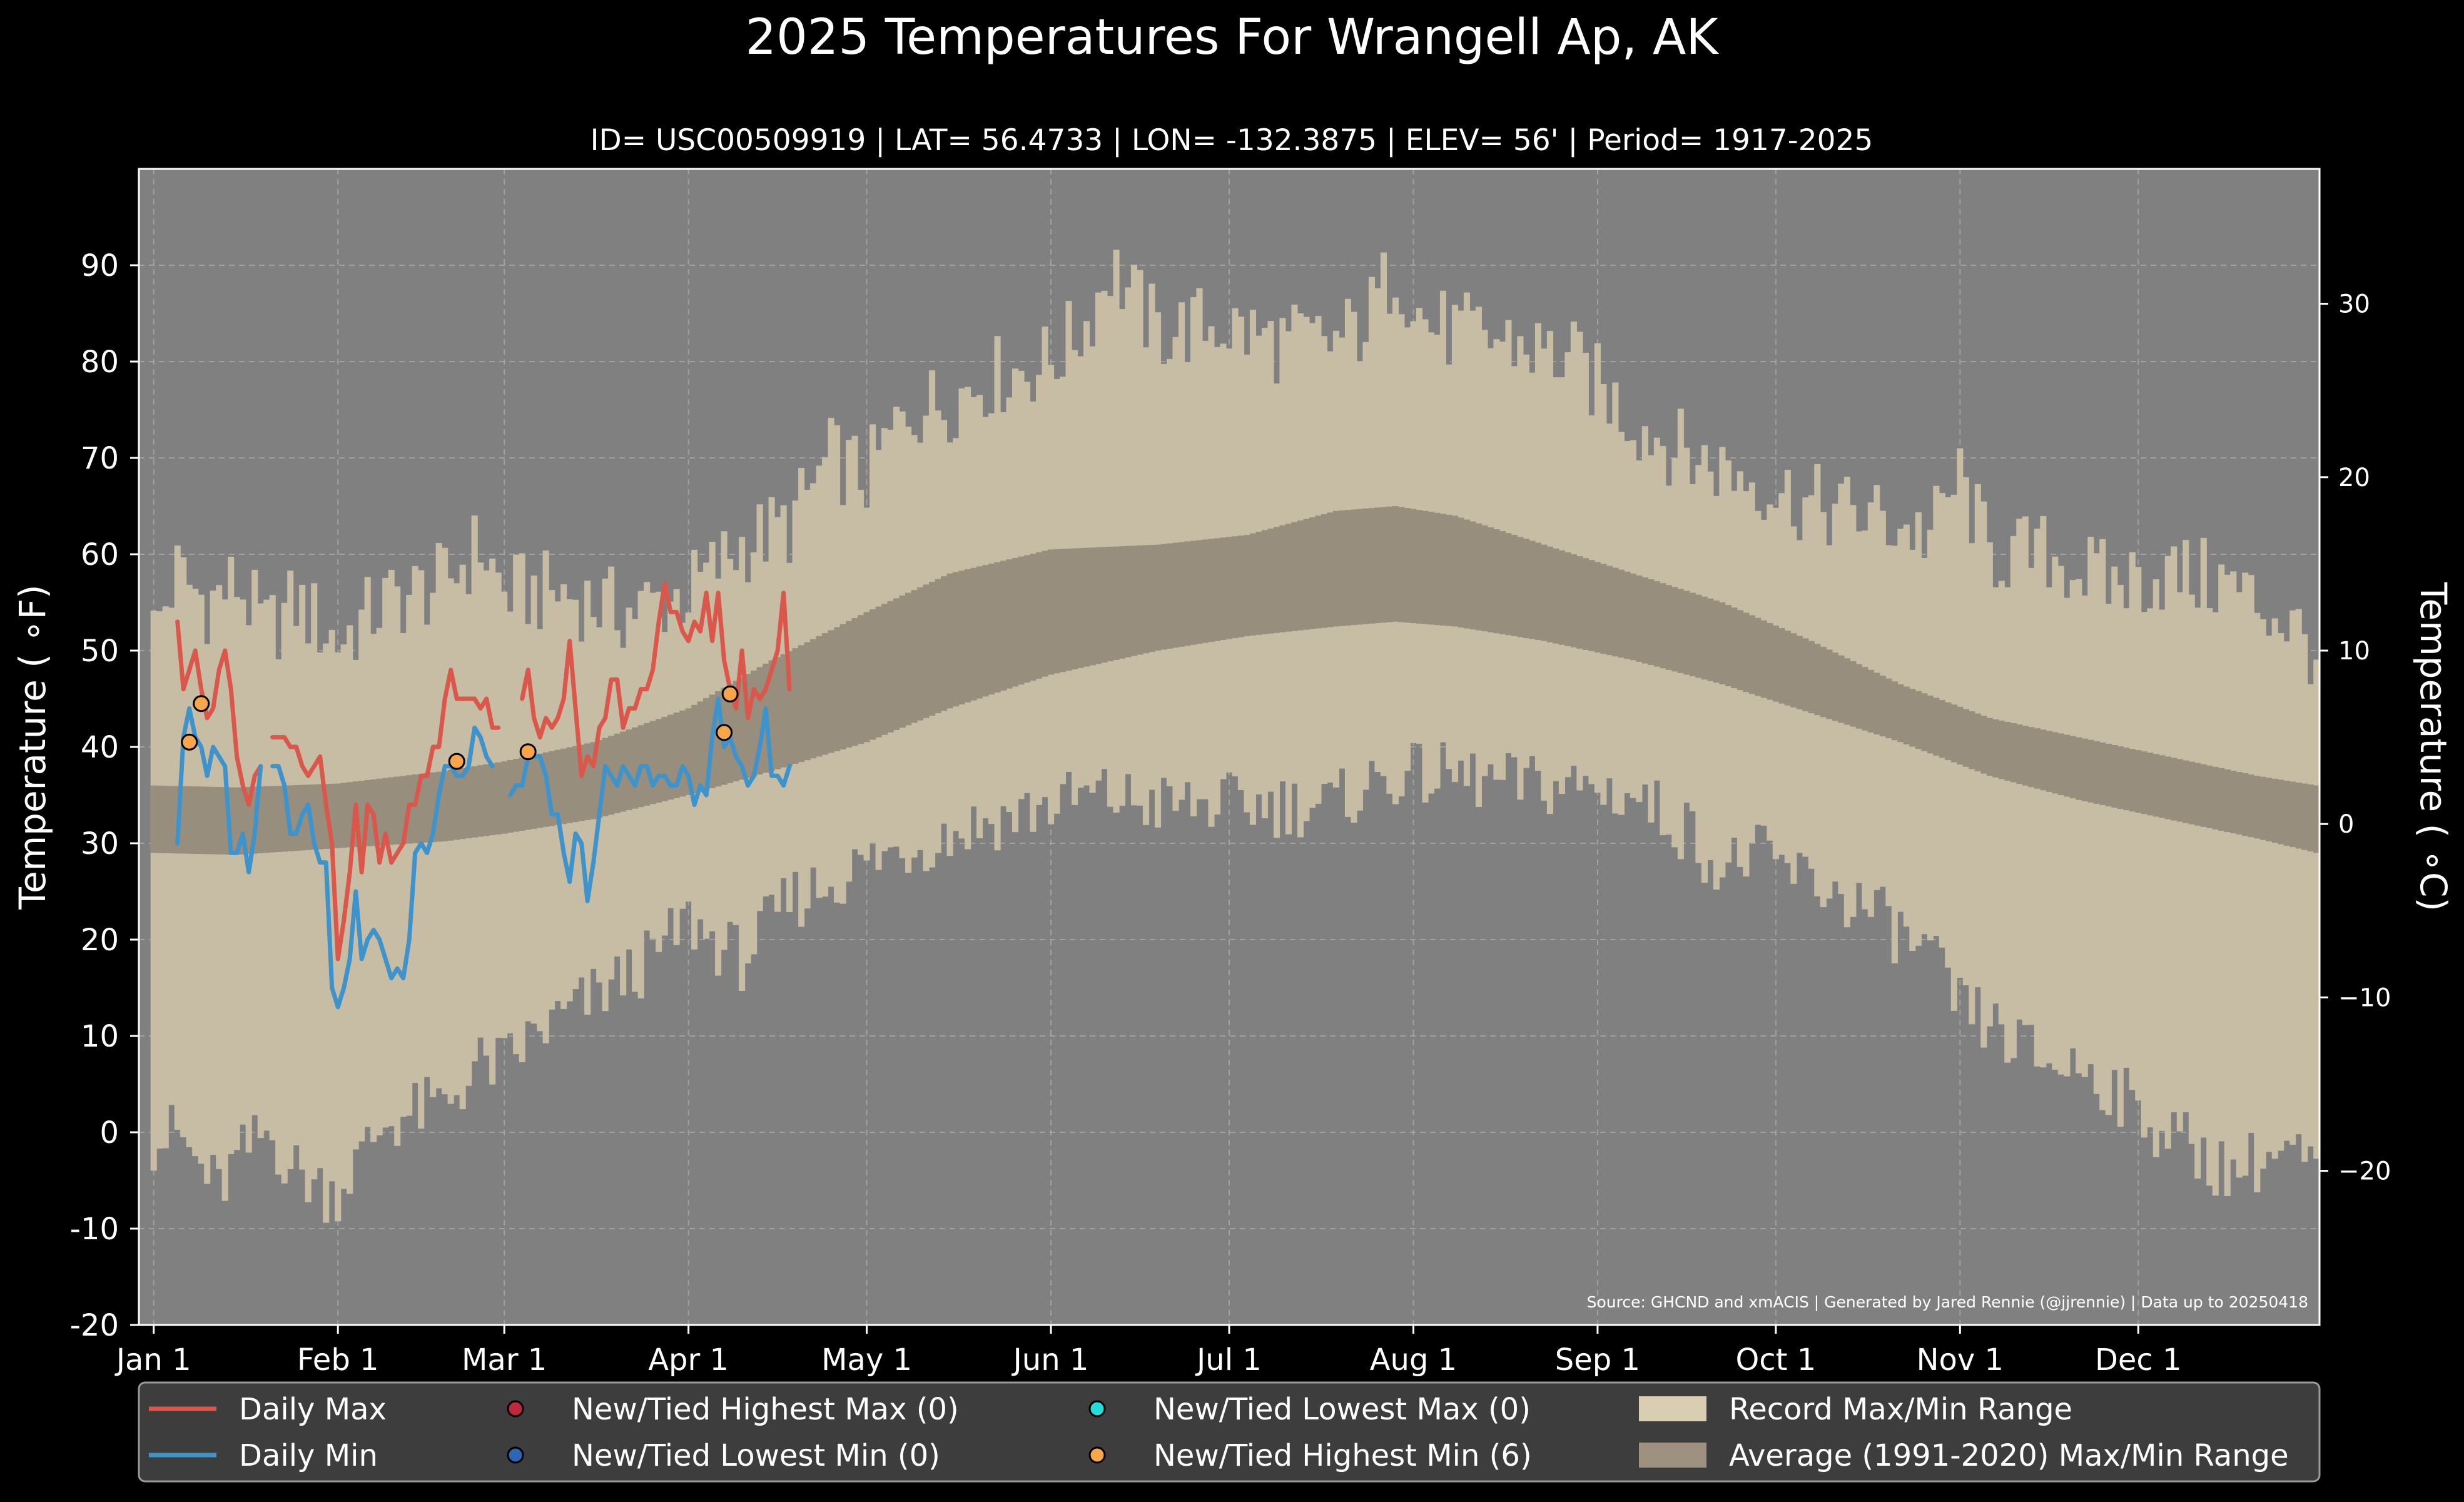  What do you see at coordinates (32, 747) in the screenshot?
I see `y-axis-label-left: Temperature ( ∘F)` at bounding box center [32, 747].